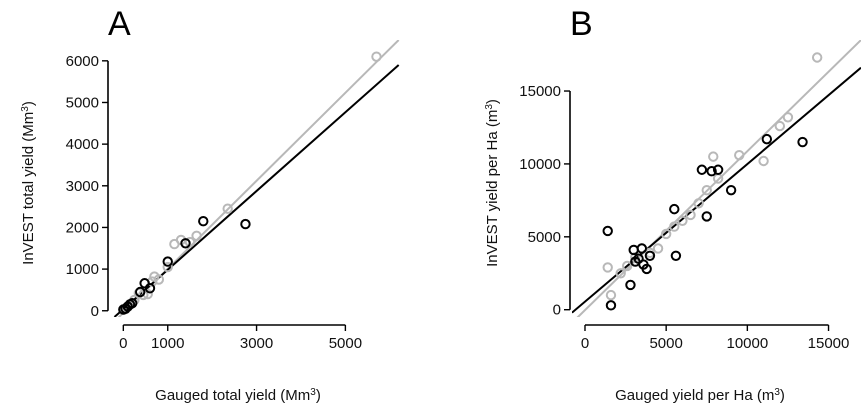 The height and width of the screenshot is (412, 861). Describe the element at coordinates (747, 343) in the screenshot. I see `panel-b-x-tick-label: 10000` at that location.